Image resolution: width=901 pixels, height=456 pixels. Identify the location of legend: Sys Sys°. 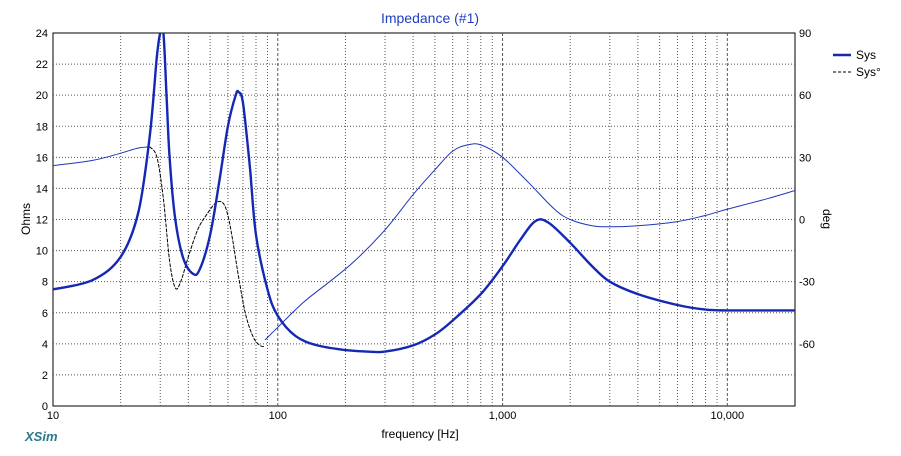
(857, 63).